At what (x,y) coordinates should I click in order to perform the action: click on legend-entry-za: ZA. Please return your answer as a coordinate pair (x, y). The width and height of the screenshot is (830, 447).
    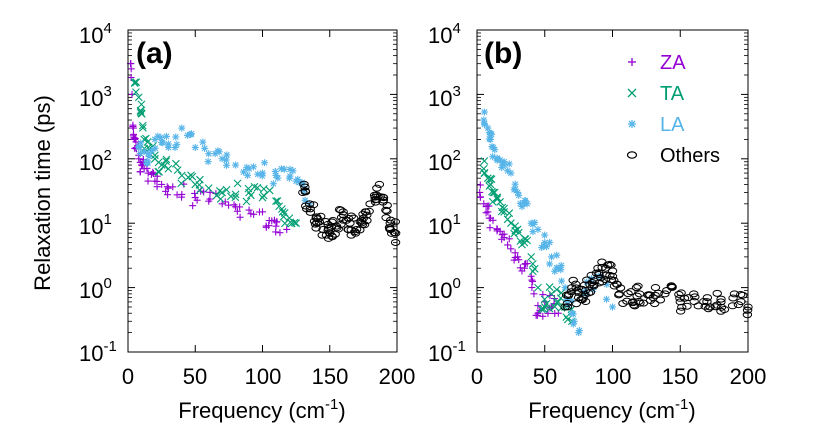
    Looking at the image, I should click on (657, 63).